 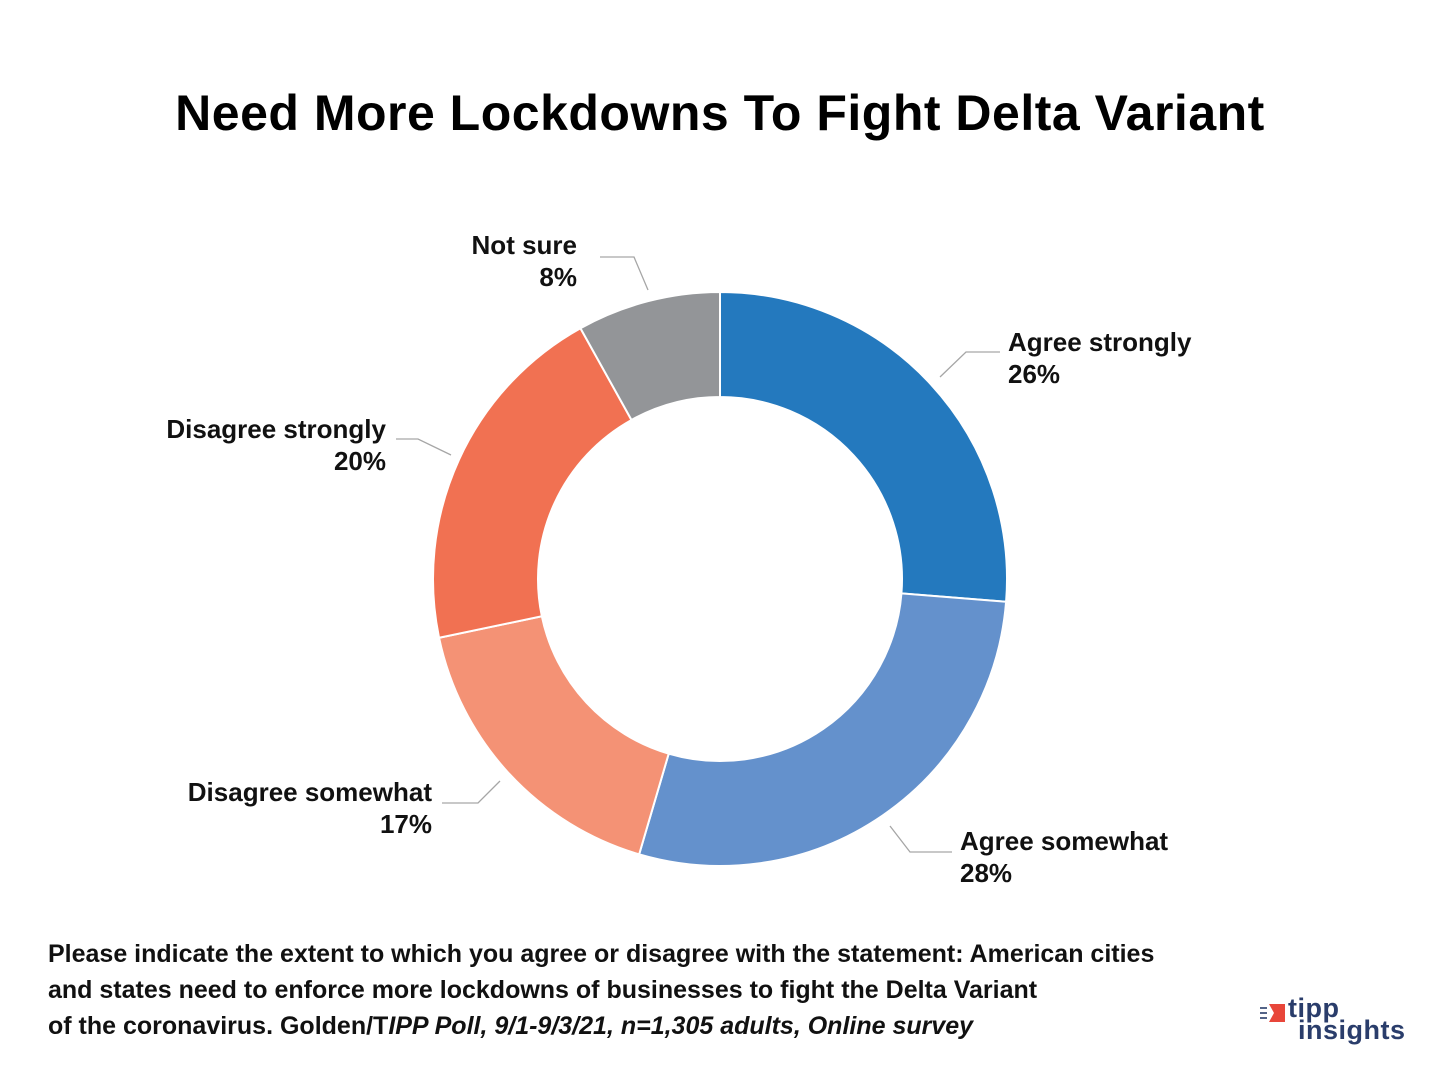 What do you see at coordinates (863, 446) in the screenshot?
I see `slice-agree-strongly` at bounding box center [863, 446].